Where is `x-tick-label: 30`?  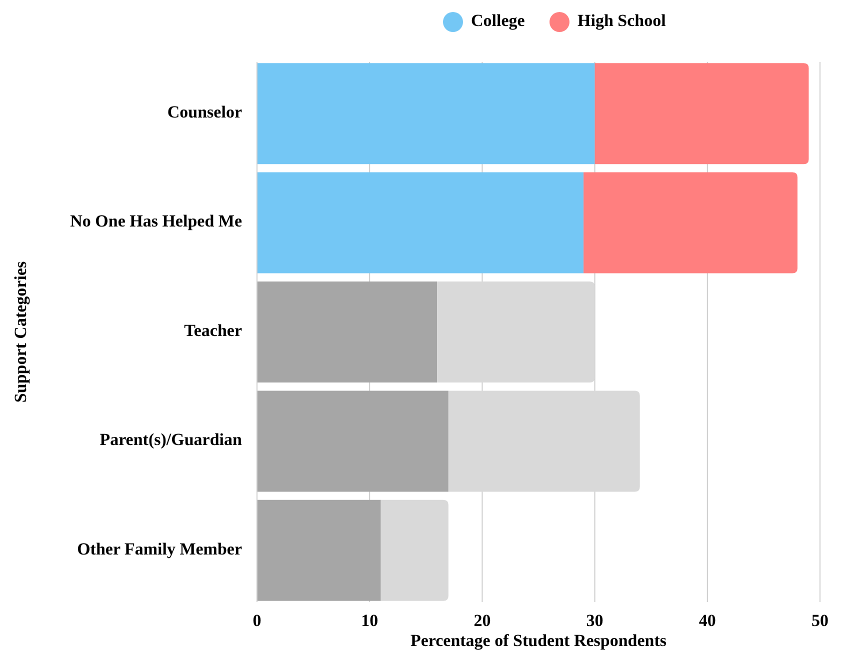
x-tick-label: 30 is located at coordinates (595, 620).